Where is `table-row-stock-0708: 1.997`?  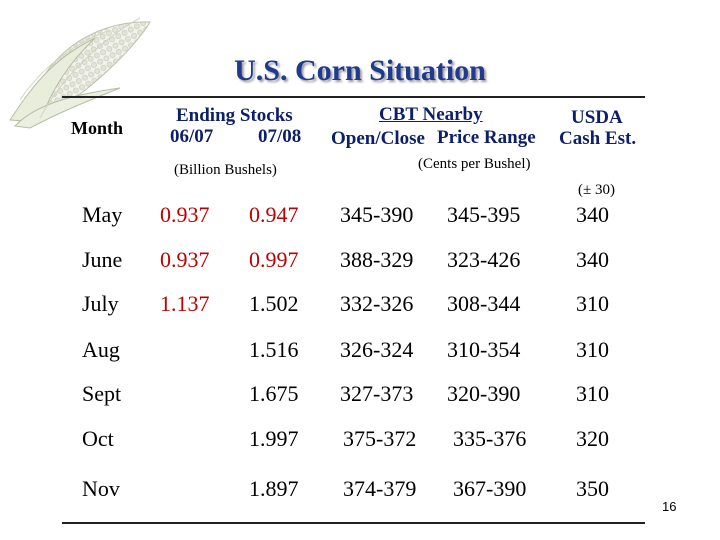 table-row-stock-0708: 1.997 is located at coordinates (274, 438).